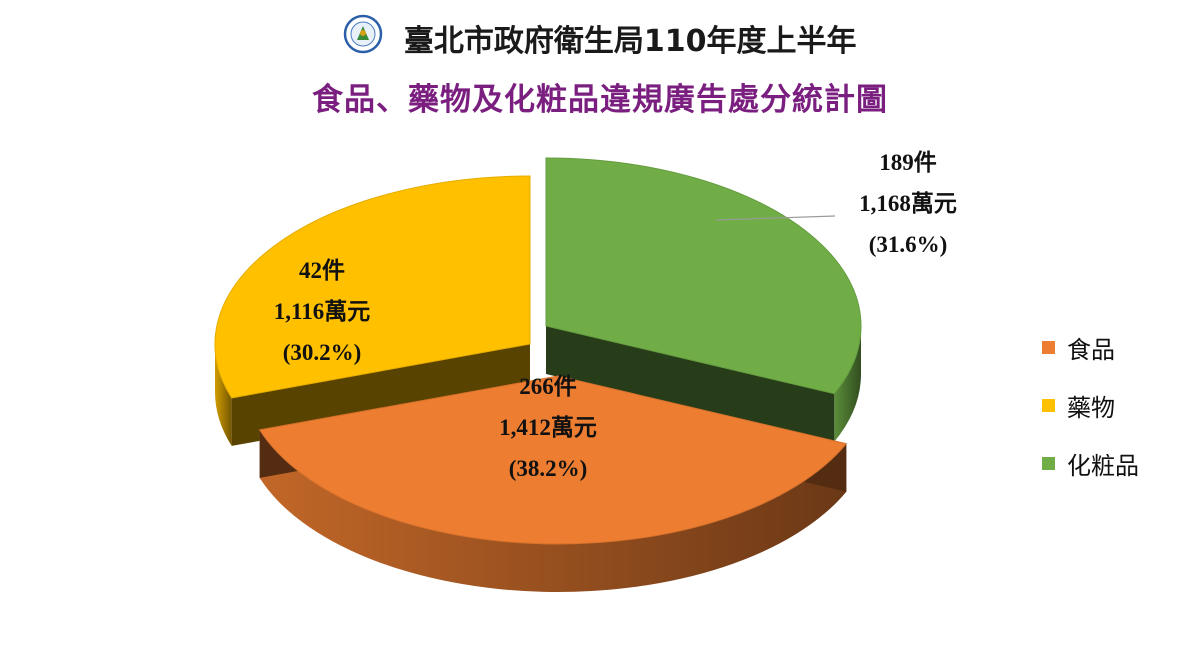  I want to click on pie-slice-cosmetic, so click(703, 299).